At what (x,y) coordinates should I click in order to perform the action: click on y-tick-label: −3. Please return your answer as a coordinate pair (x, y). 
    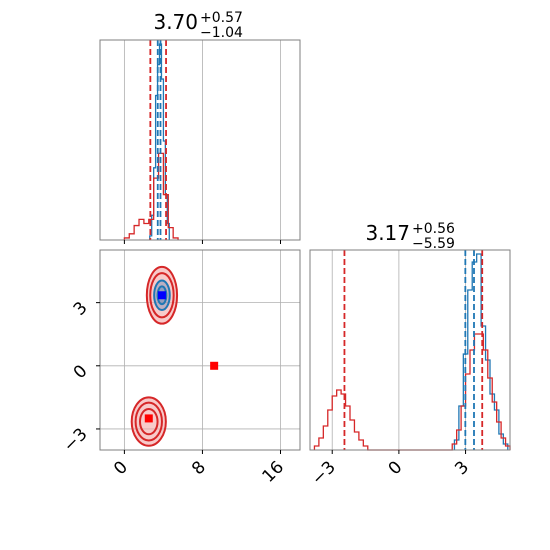
    Looking at the image, I should click on (76, 440).